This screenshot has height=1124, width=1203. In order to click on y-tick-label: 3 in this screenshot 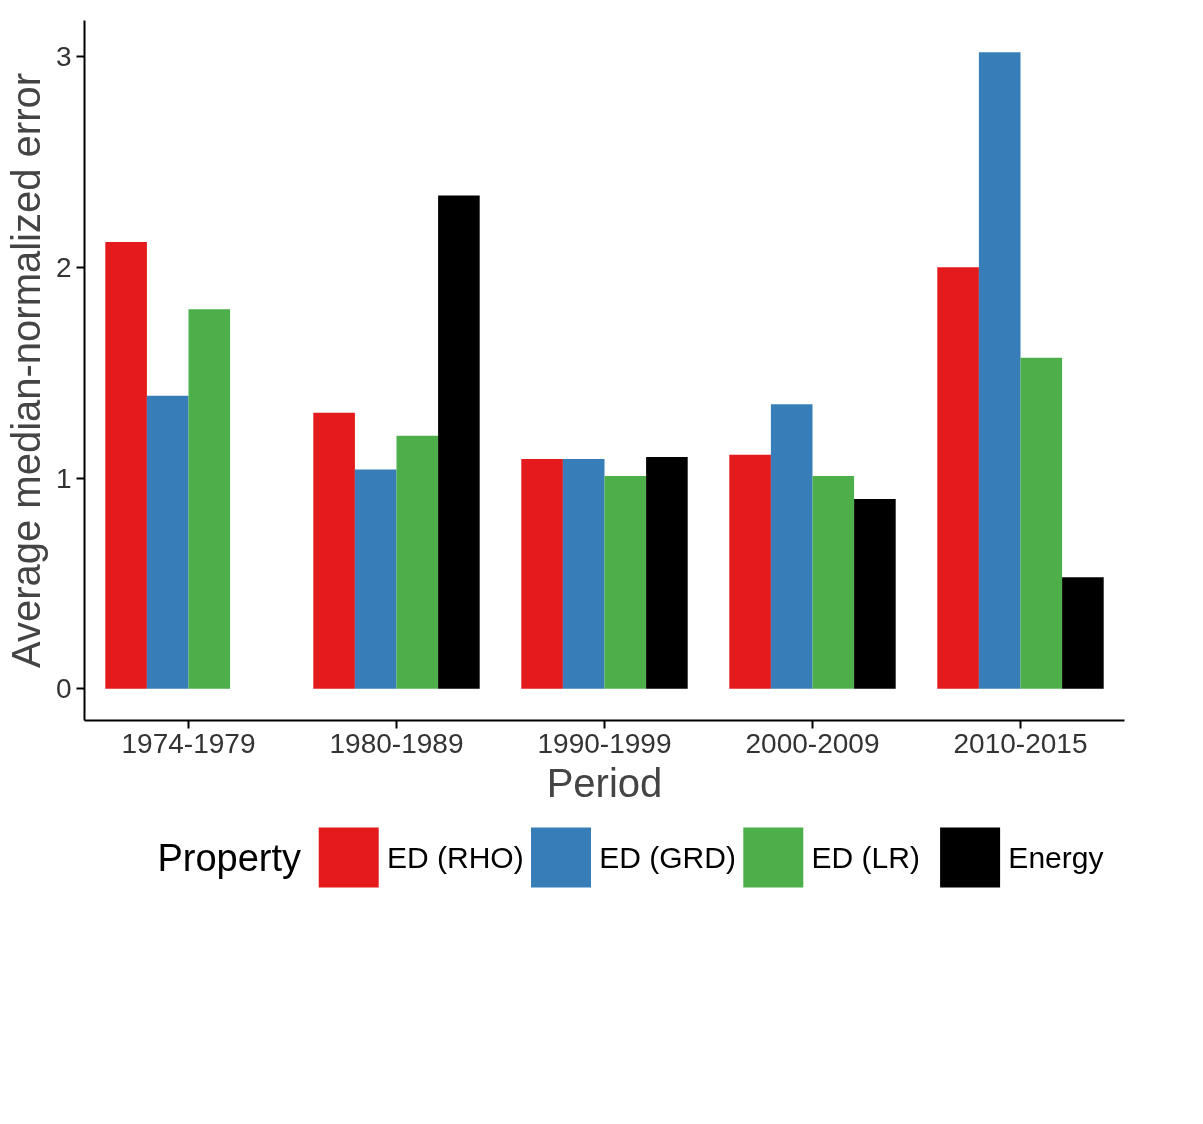, I will do `click(63, 56)`.